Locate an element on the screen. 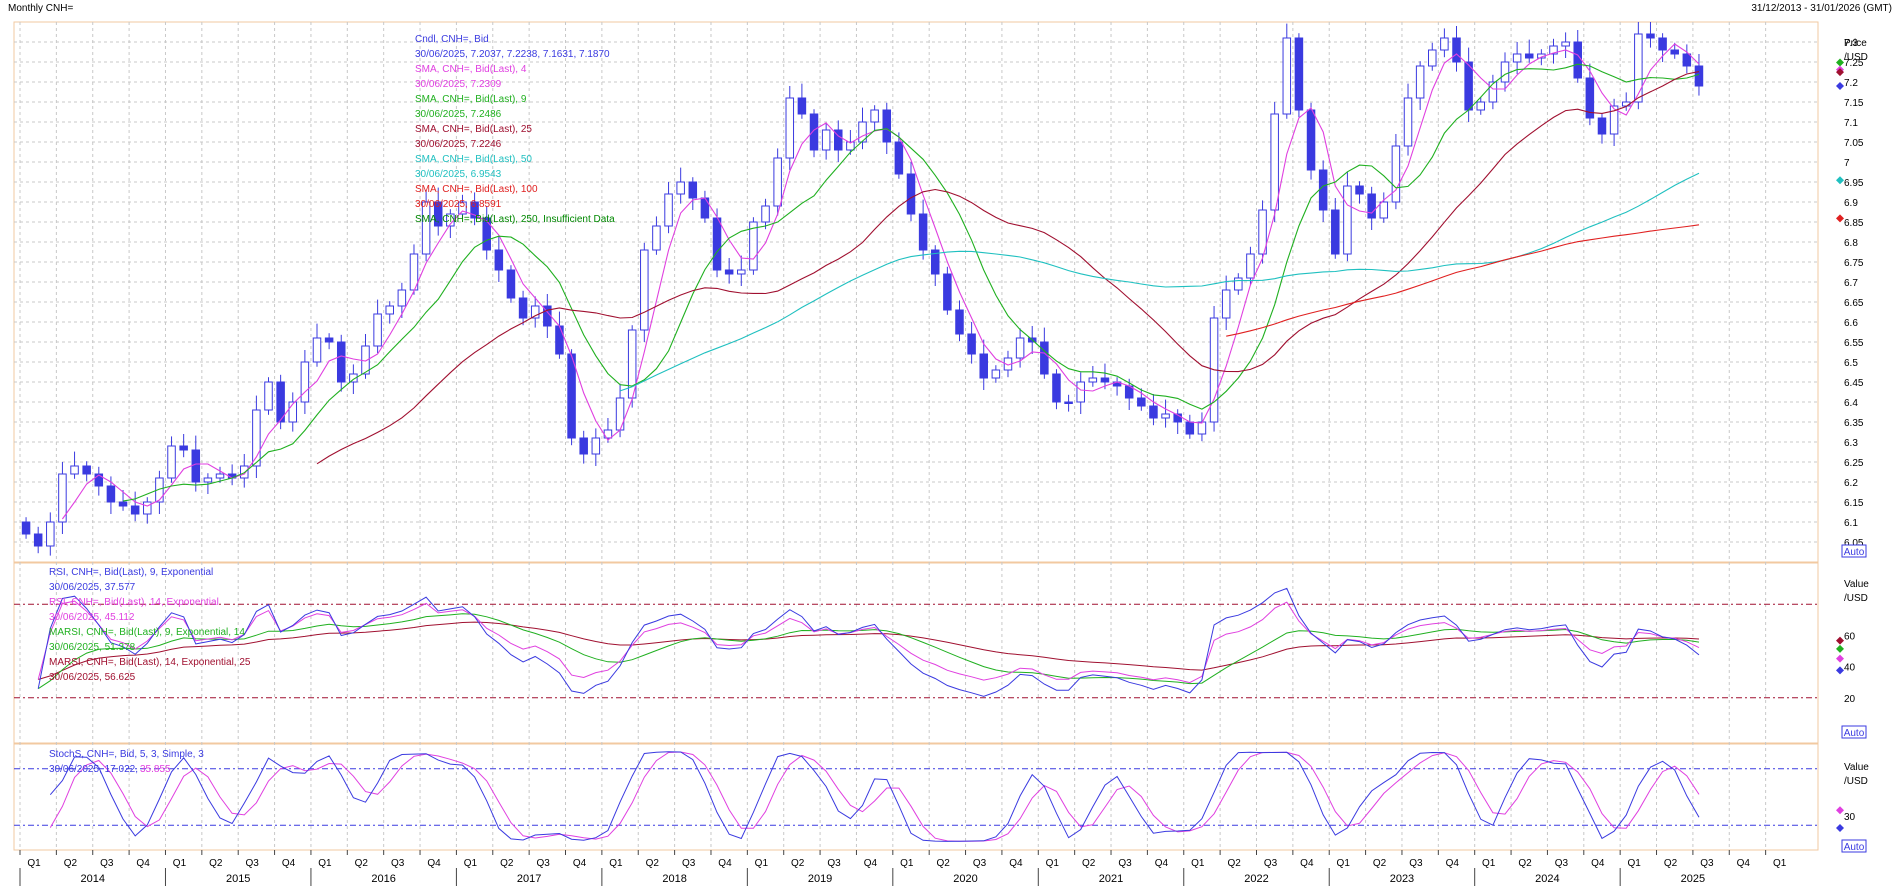  price-tick-label: 6.75 is located at coordinates (1854, 263).